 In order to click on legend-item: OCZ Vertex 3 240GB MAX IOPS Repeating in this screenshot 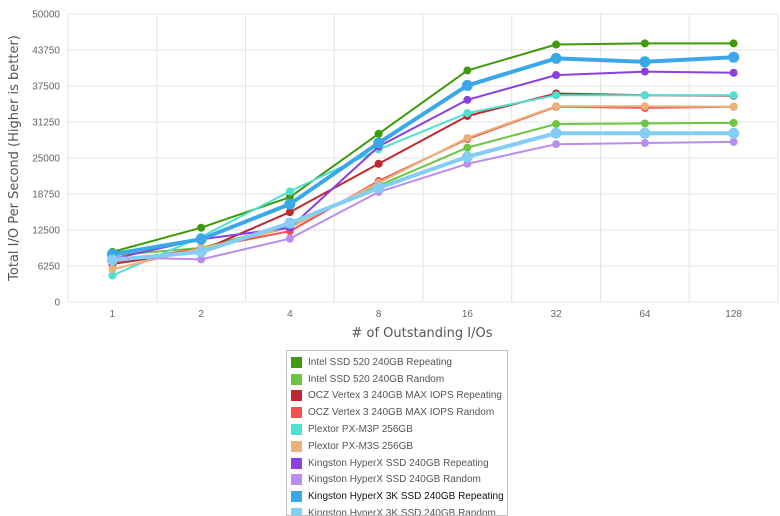, I will do `click(399, 396)`.